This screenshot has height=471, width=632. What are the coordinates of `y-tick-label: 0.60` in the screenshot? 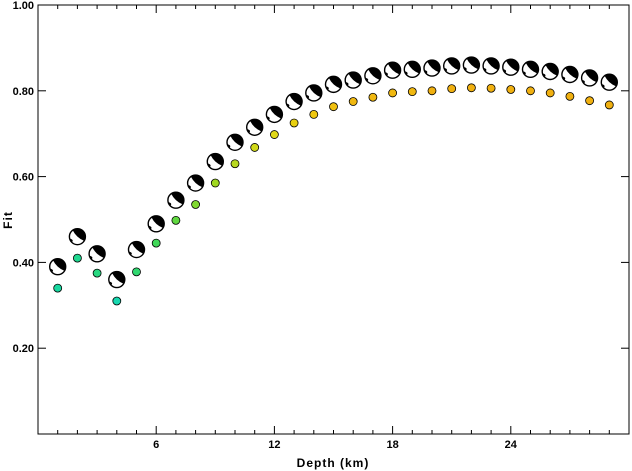 It's located at (23, 178).